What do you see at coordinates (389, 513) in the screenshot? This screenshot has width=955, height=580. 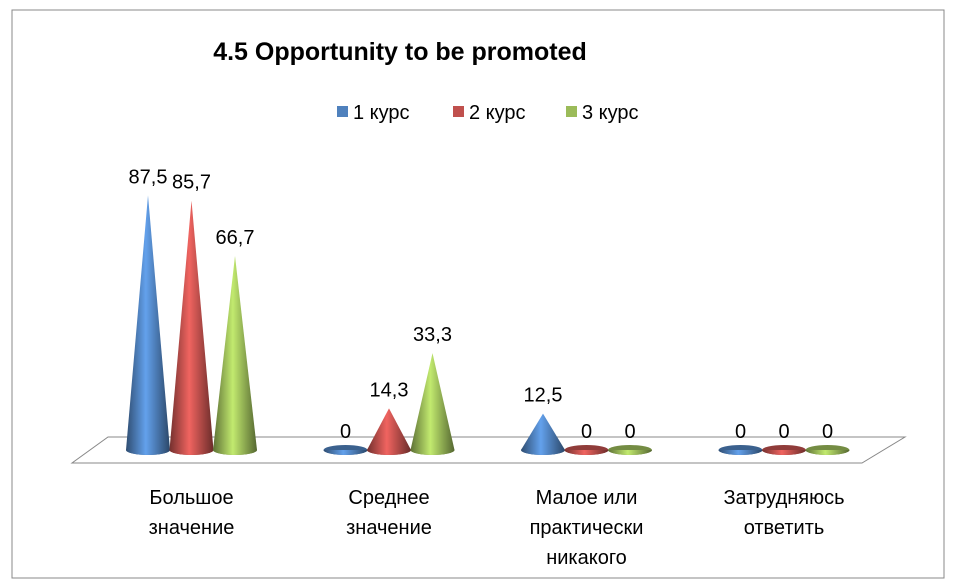 I see `x-tick-label: Среднее значение` at bounding box center [389, 513].